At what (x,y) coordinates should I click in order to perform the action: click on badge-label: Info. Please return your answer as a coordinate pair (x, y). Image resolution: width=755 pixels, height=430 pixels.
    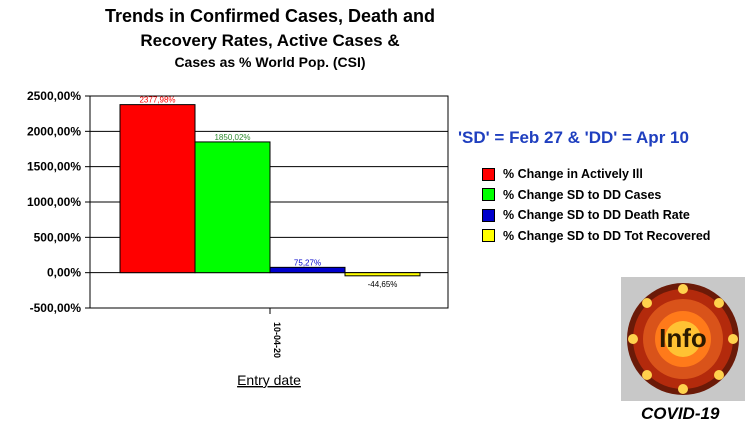
    Looking at the image, I should click on (683, 338).